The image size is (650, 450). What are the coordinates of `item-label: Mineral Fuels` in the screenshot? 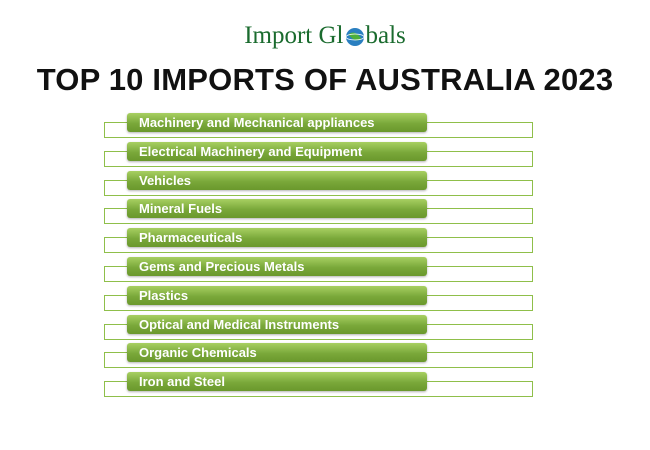 It's located at (277, 209).